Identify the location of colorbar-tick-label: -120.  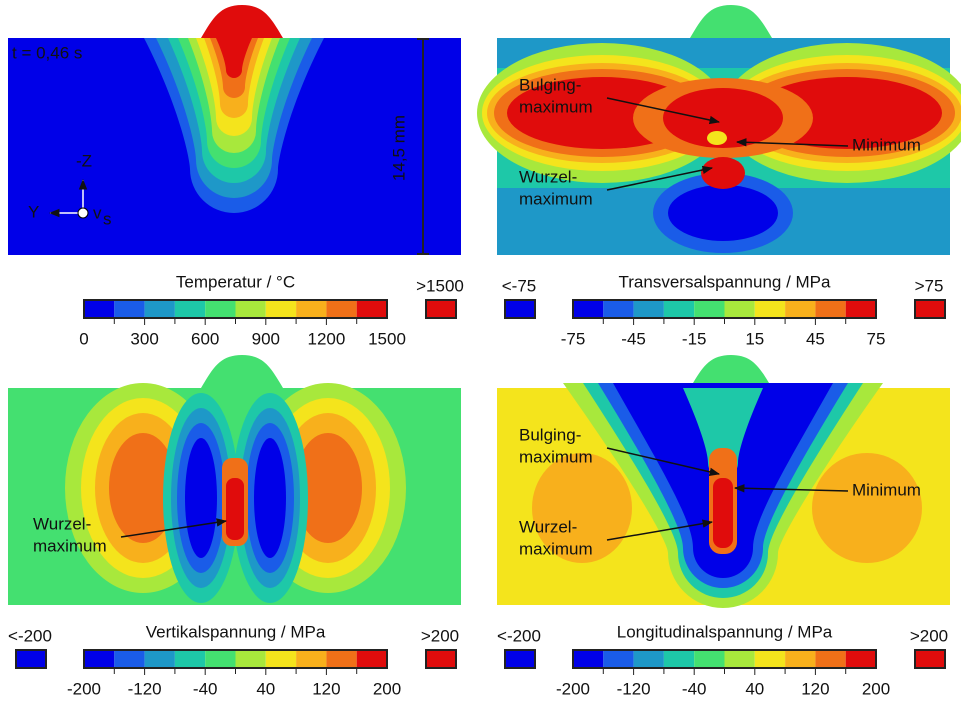
(145, 688).